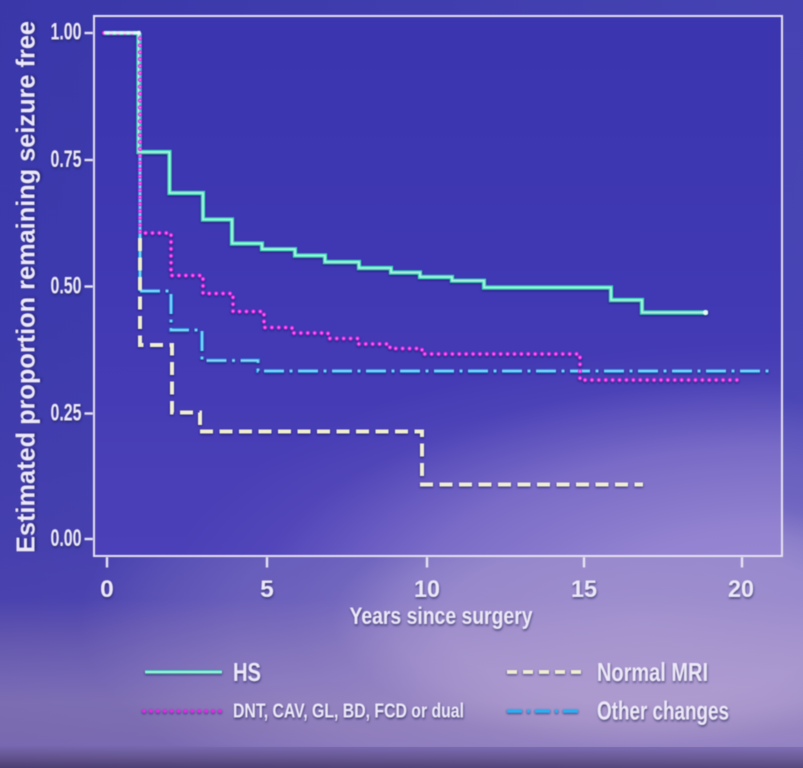 The image size is (803, 768). What do you see at coordinates (348, 712) in the screenshot?
I see `svg-text: DNT, CAV, GL, BD, FCD or dual` at bounding box center [348, 712].